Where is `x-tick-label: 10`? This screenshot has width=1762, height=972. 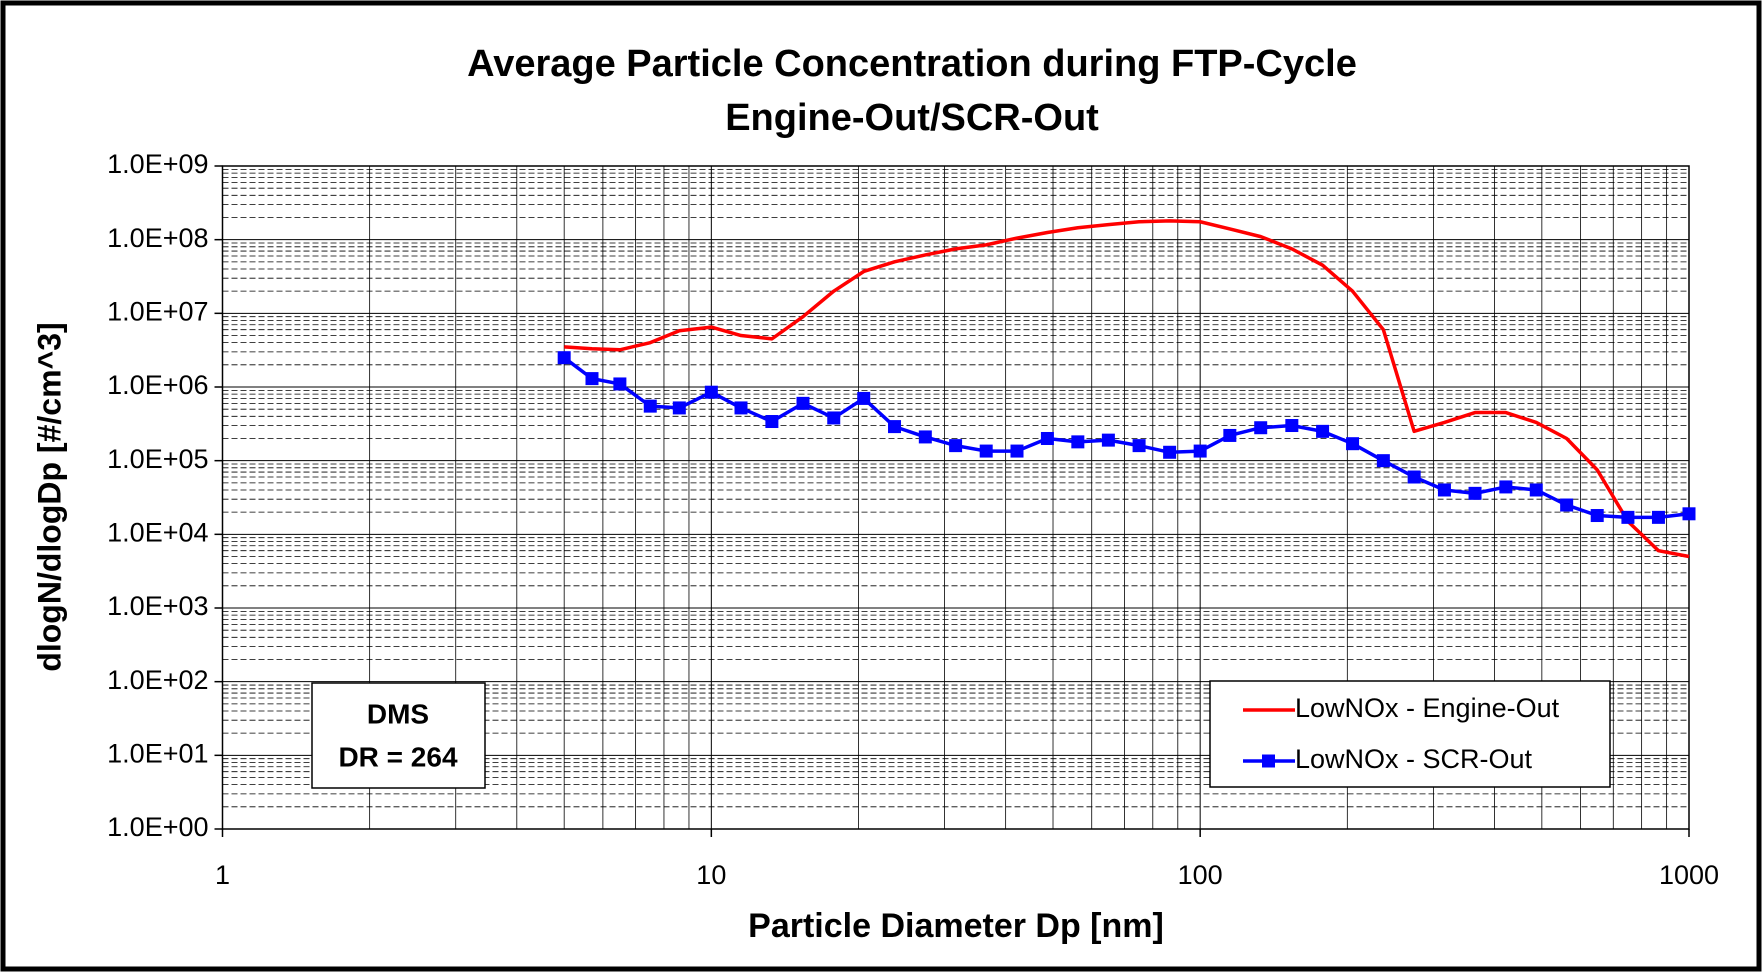 x-tick-label: 10 is located at coordinates (711, 875).